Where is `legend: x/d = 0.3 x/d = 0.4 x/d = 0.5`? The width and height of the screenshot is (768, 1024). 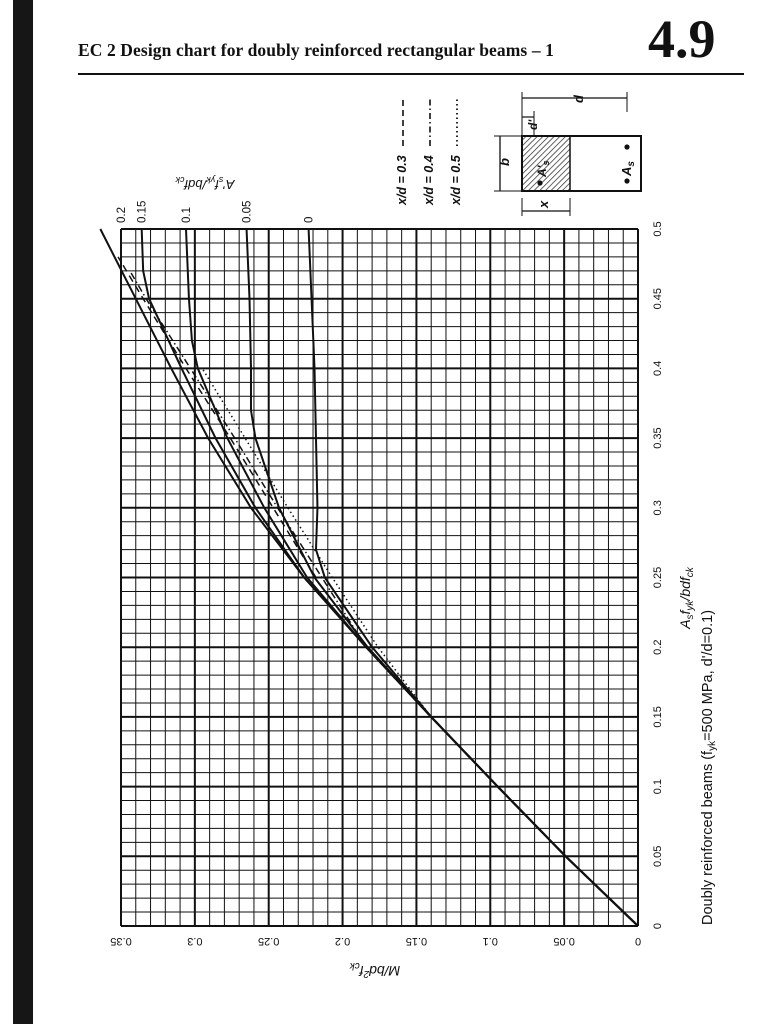 legend: x/d = 0.3 x/d = 0.4 x/d = 0.5 is located at coordinates (429, 152).